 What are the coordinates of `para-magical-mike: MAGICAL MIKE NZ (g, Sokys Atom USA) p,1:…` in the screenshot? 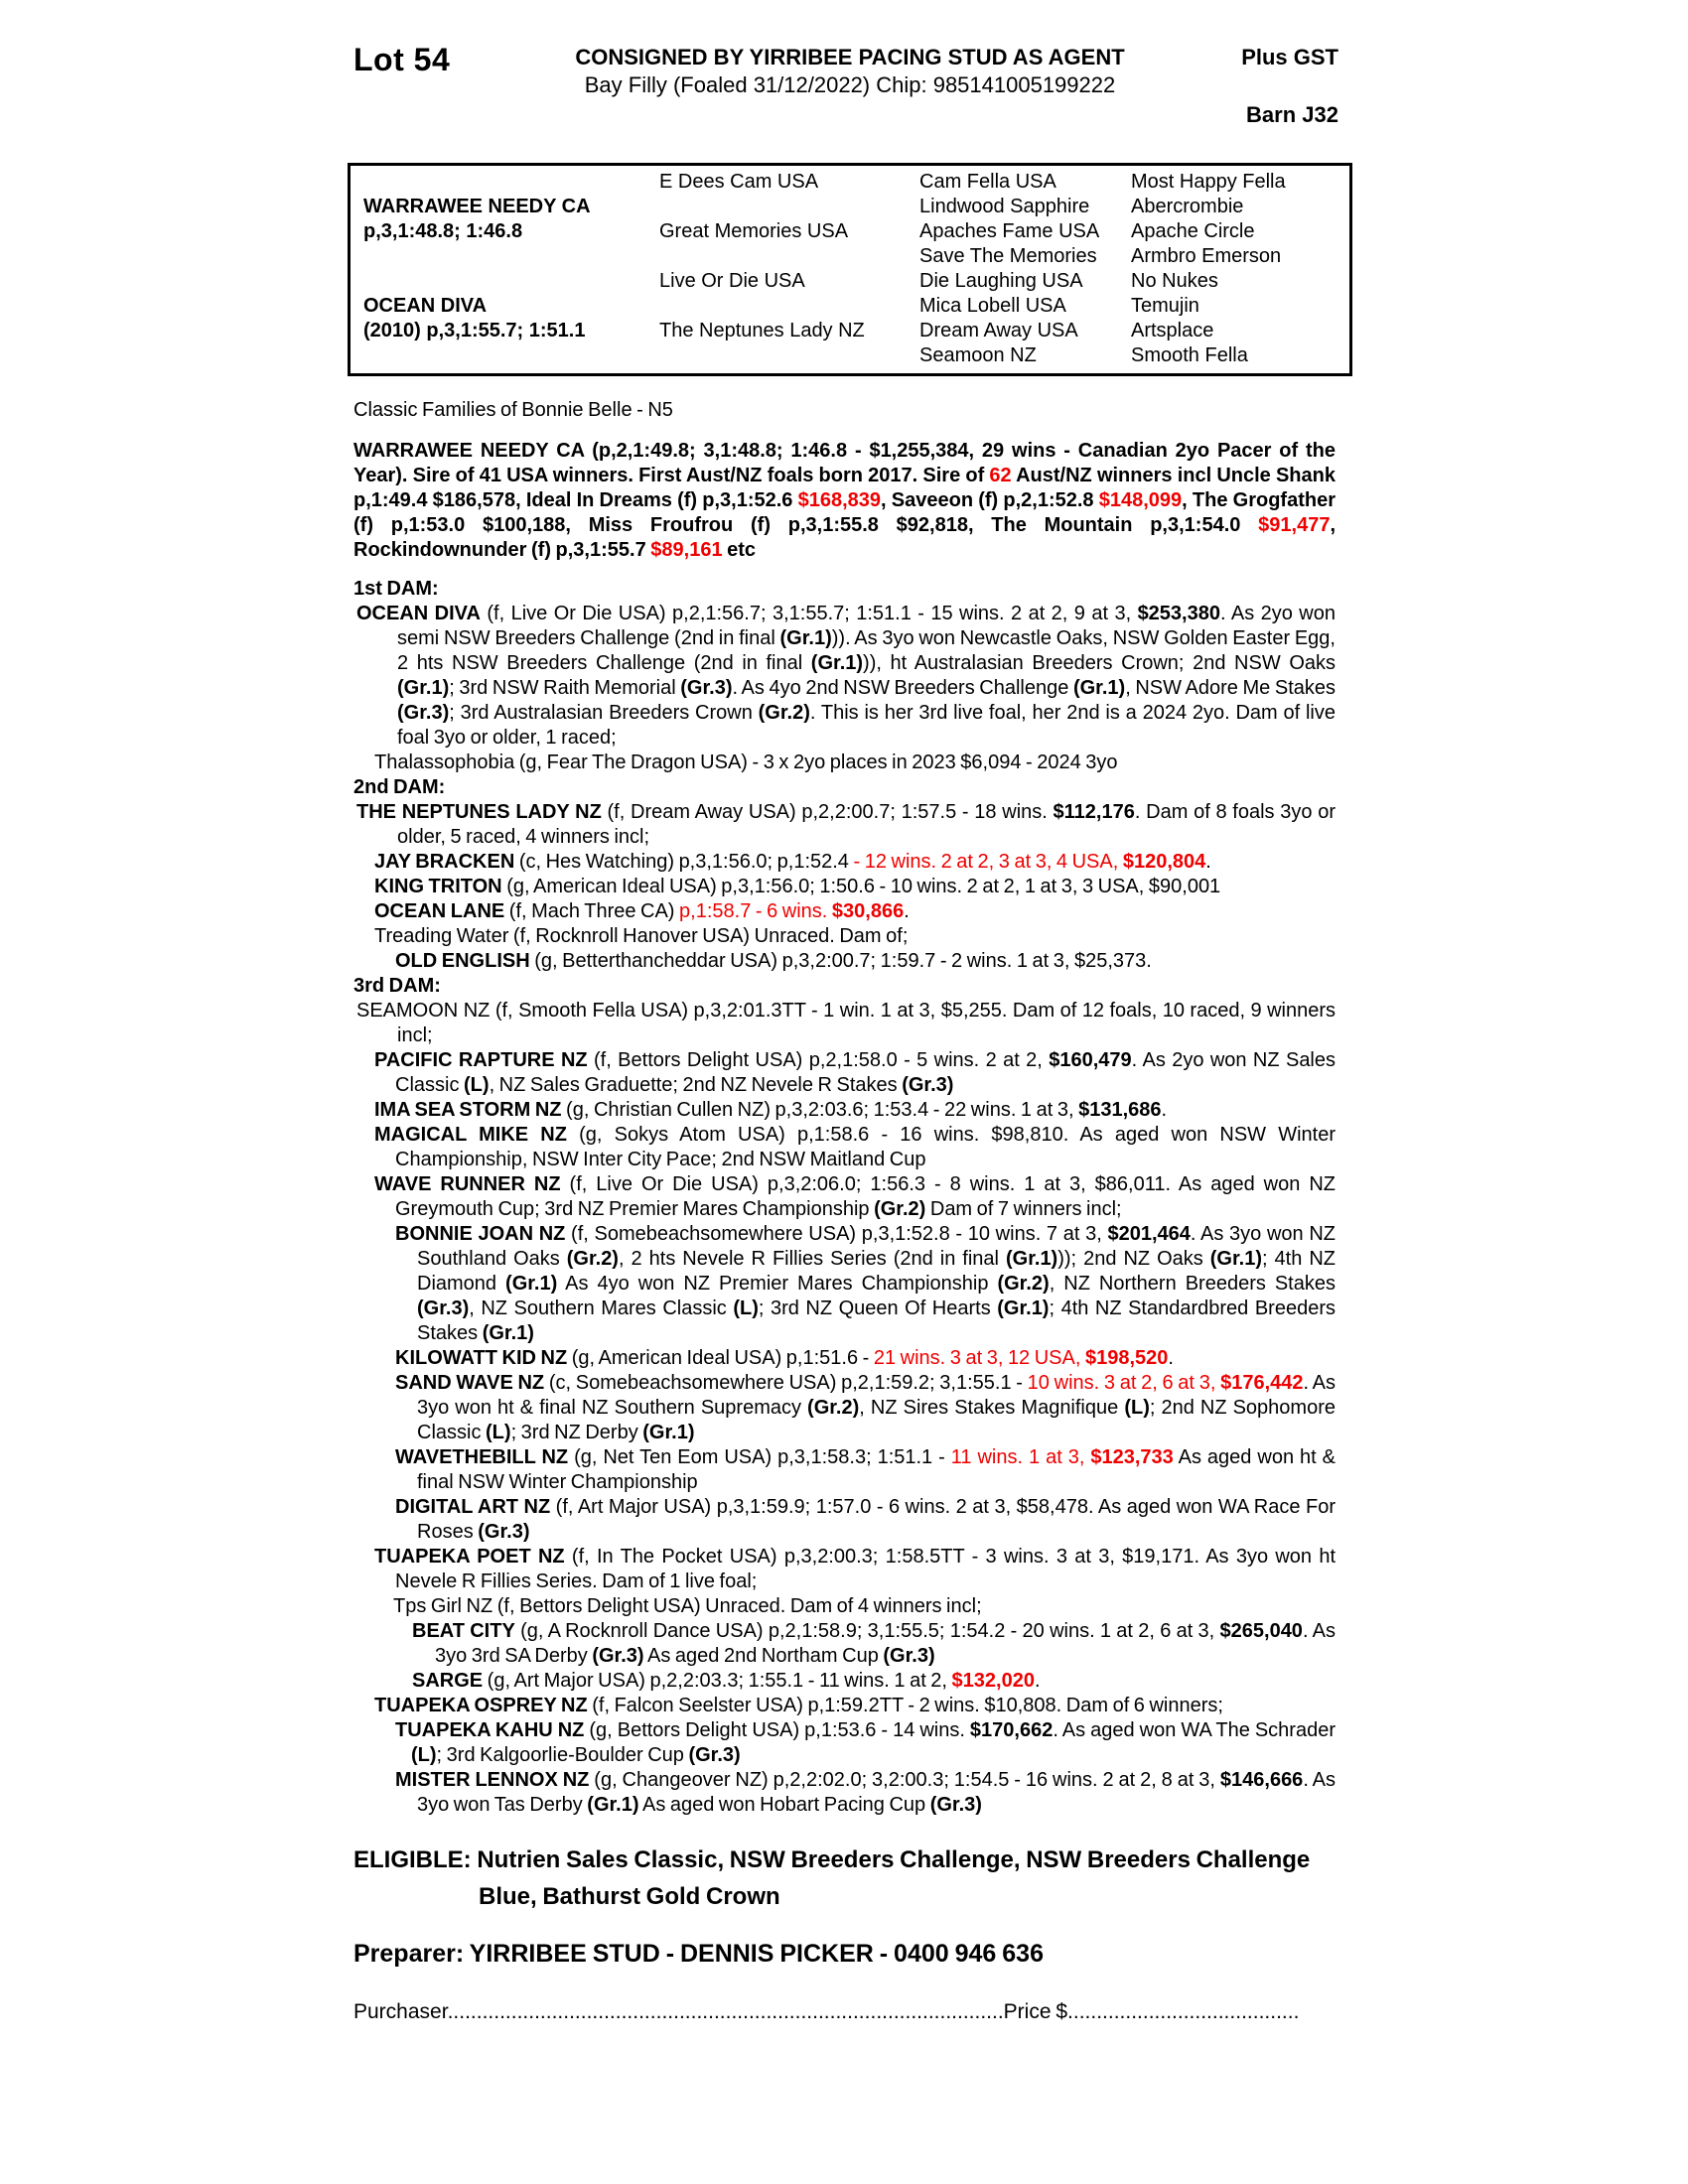 It's located at (855, 1147).